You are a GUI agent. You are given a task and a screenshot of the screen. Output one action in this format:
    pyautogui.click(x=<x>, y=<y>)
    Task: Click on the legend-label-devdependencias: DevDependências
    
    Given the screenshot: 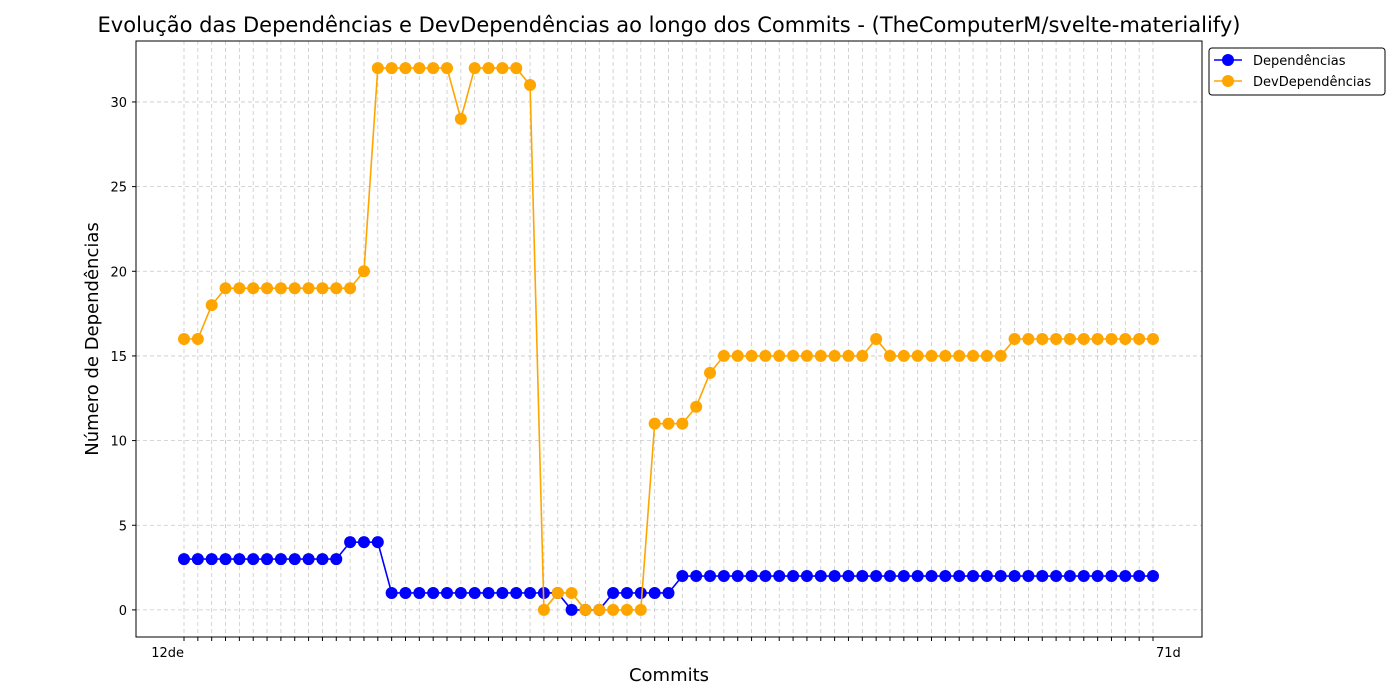 What is the action you would take?
    pyautogui.click(x=1312, y=82)
    